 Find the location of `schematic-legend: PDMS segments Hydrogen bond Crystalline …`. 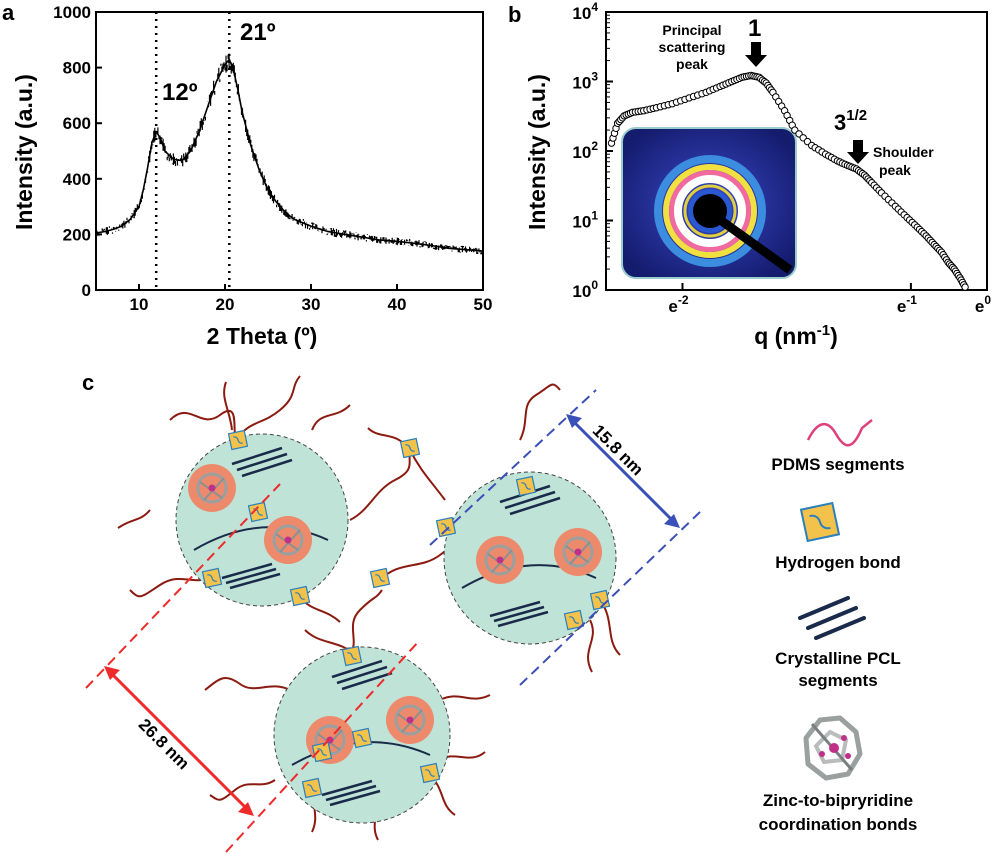

schematic-legend: PDMS segments Hydrogen bond Crystalline … is located at coordinates (838, 626).